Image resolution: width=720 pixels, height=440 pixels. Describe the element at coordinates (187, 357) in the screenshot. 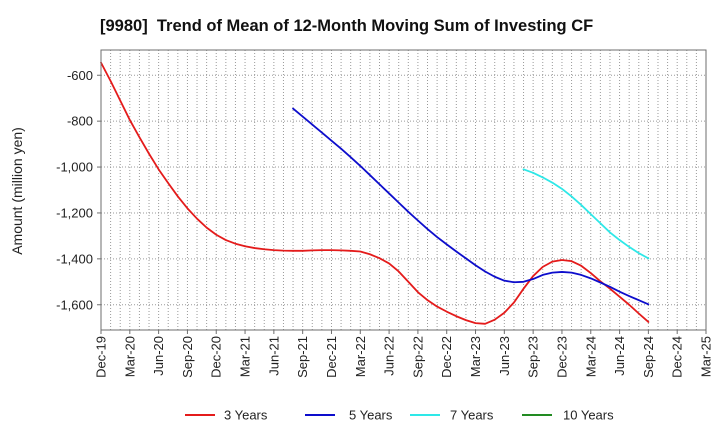

I see `x-tick-label: Sep-20` at that location.